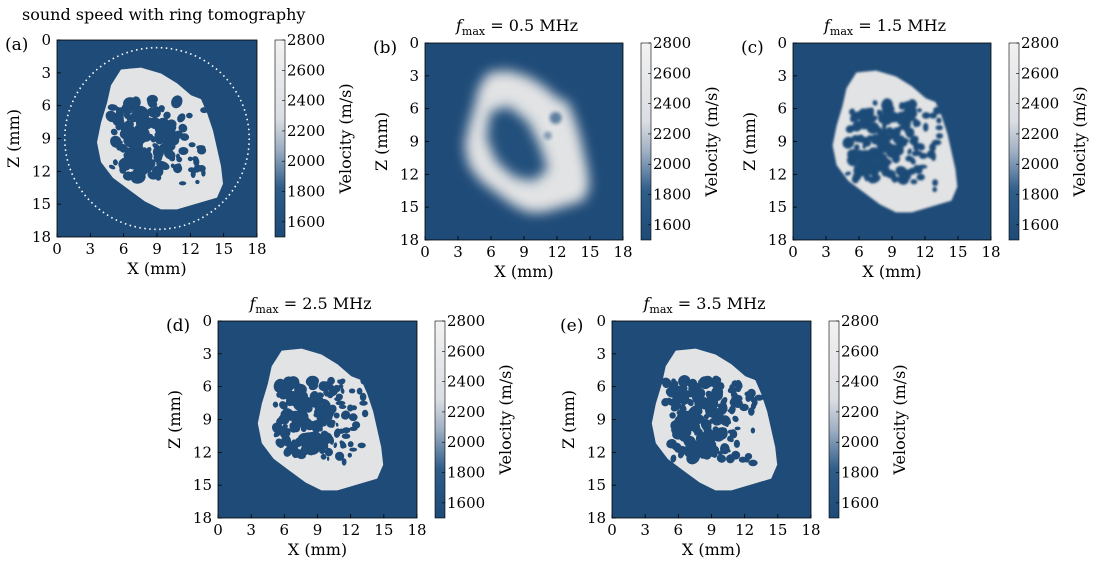 This screenshot has width=1096, height=570. I want to click on x-tick-label: 9, so click(318, 530).